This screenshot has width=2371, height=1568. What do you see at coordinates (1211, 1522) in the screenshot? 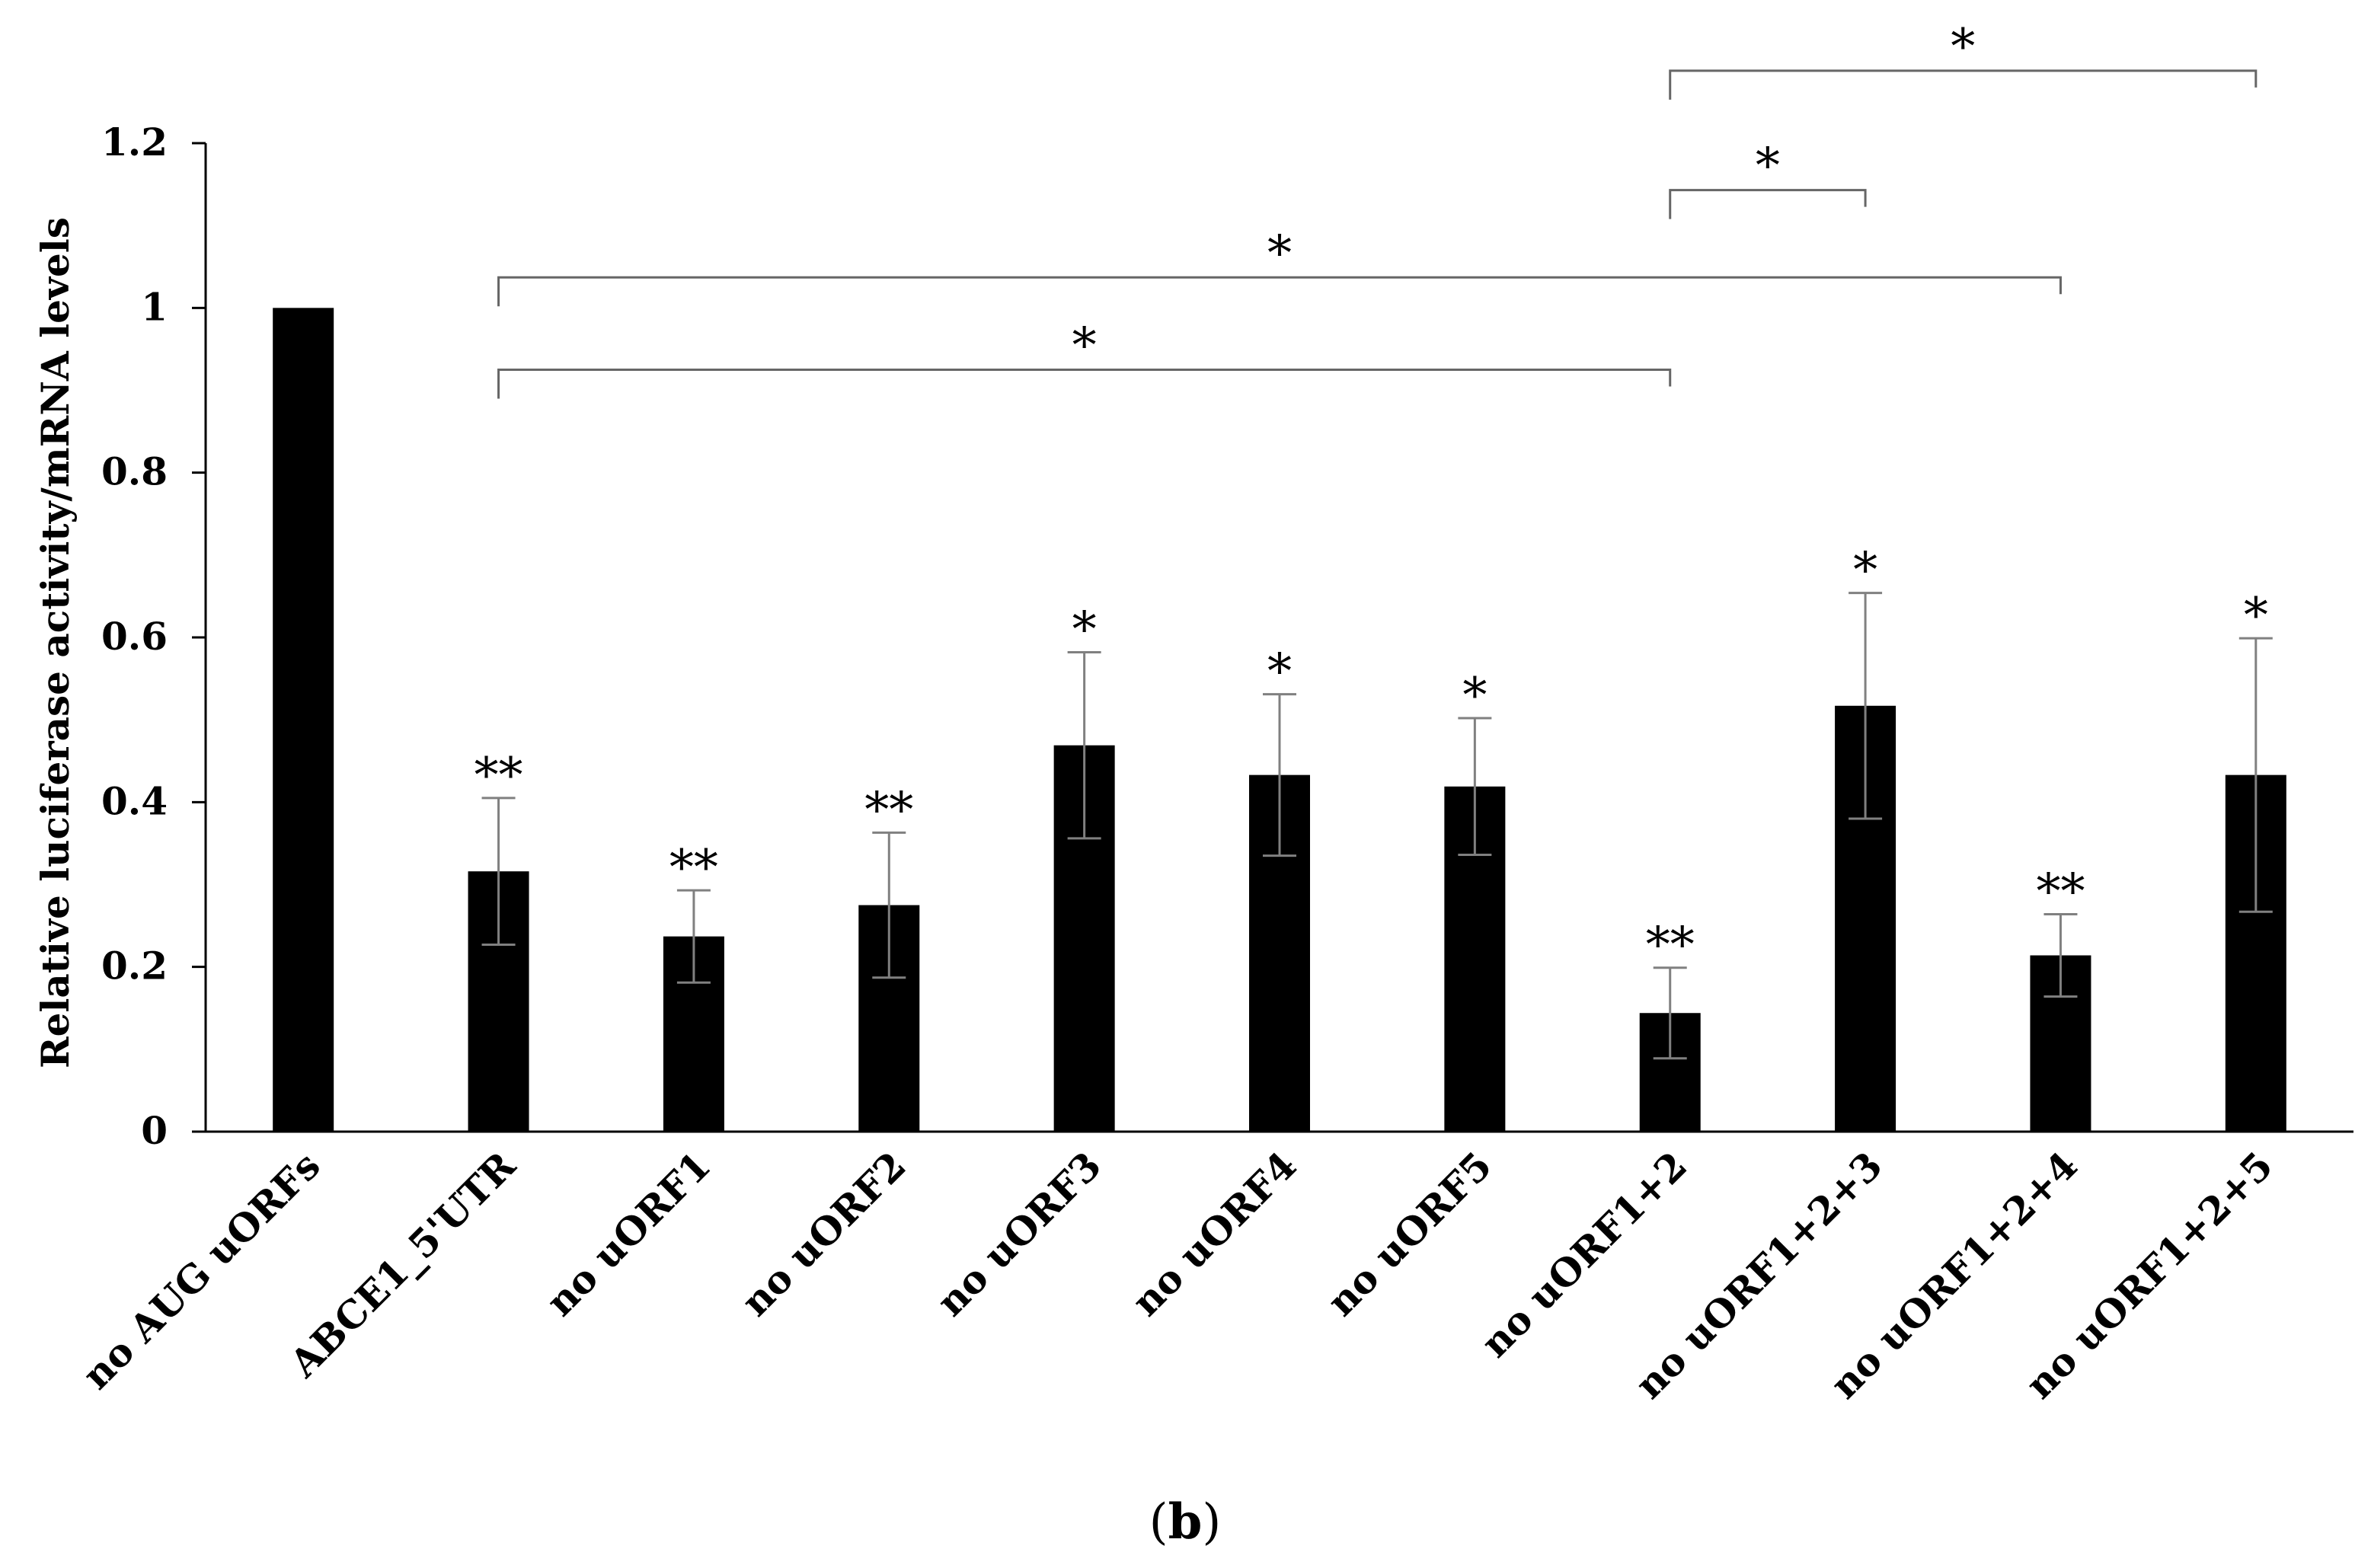
I see `panel-label-close: )` at bounding box center [1211, 1522].